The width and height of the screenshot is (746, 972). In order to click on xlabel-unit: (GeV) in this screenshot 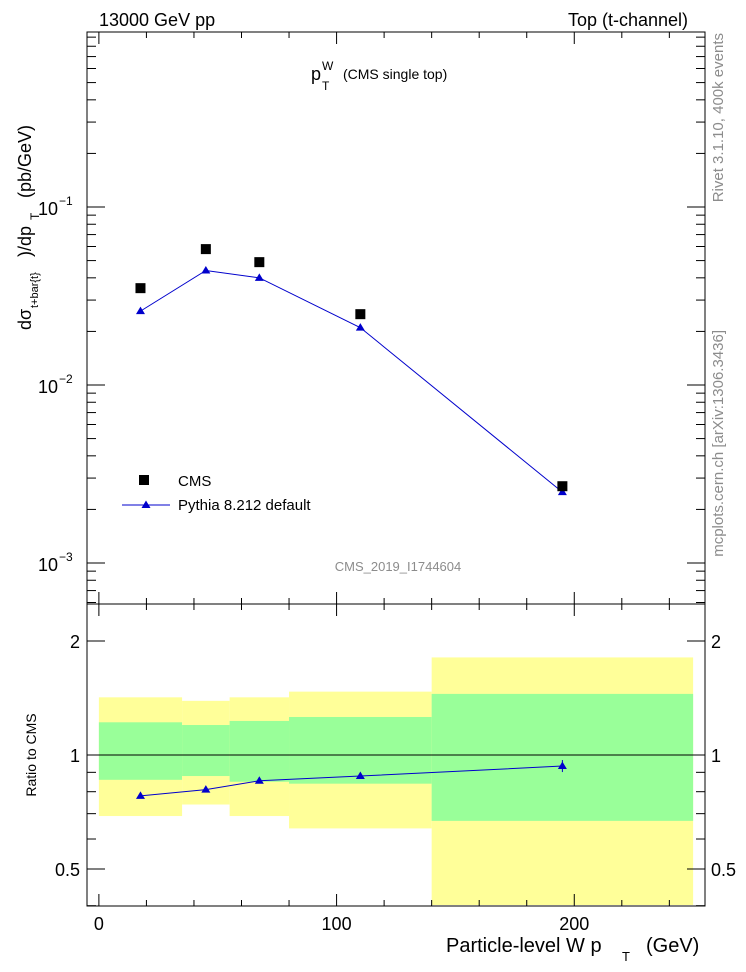, I will do `click(672, 946)`.